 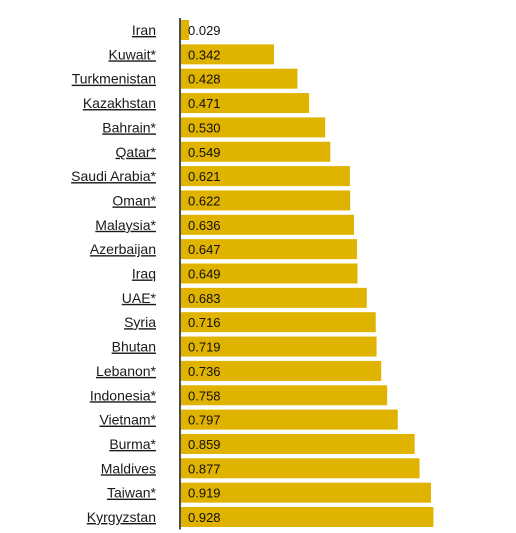 I want to click on value-label: 0.621, so click(x=204, y=176).